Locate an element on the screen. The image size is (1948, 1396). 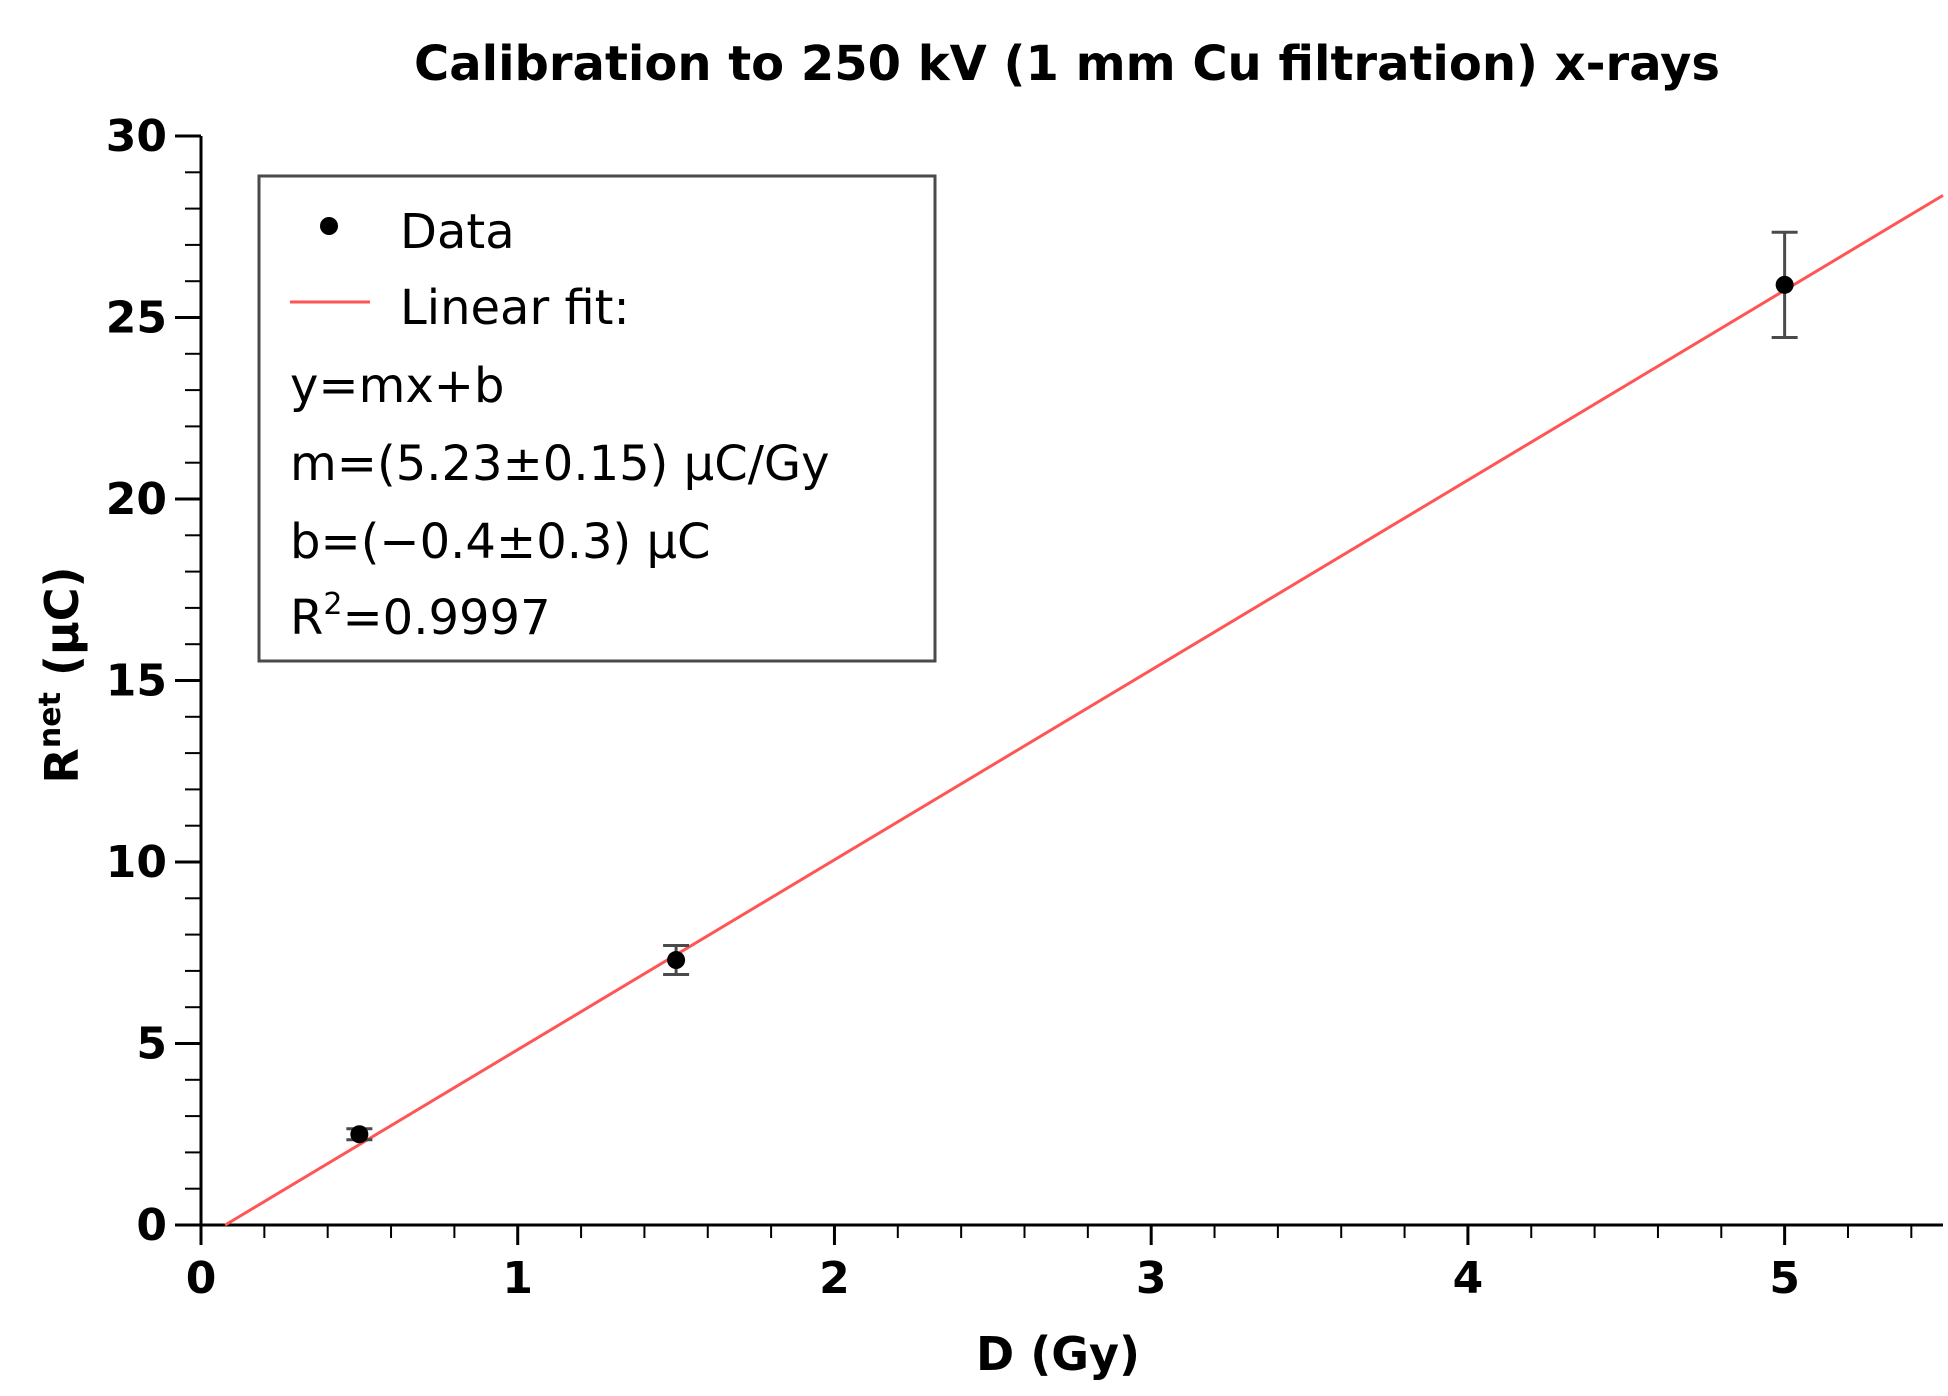
legend-r2-rest: =0.9997 is located at coordinates (446, 618).